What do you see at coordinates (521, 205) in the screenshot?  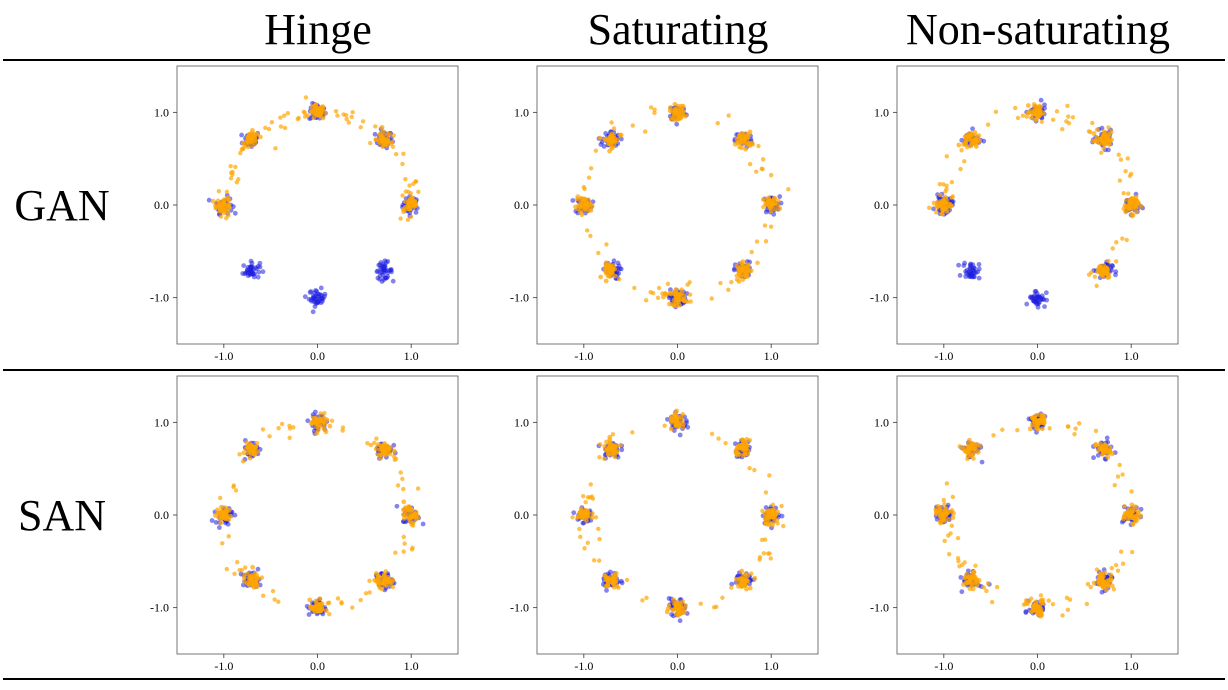 I see `y-tick-label: 0.0` at bounding box center [521, 205].